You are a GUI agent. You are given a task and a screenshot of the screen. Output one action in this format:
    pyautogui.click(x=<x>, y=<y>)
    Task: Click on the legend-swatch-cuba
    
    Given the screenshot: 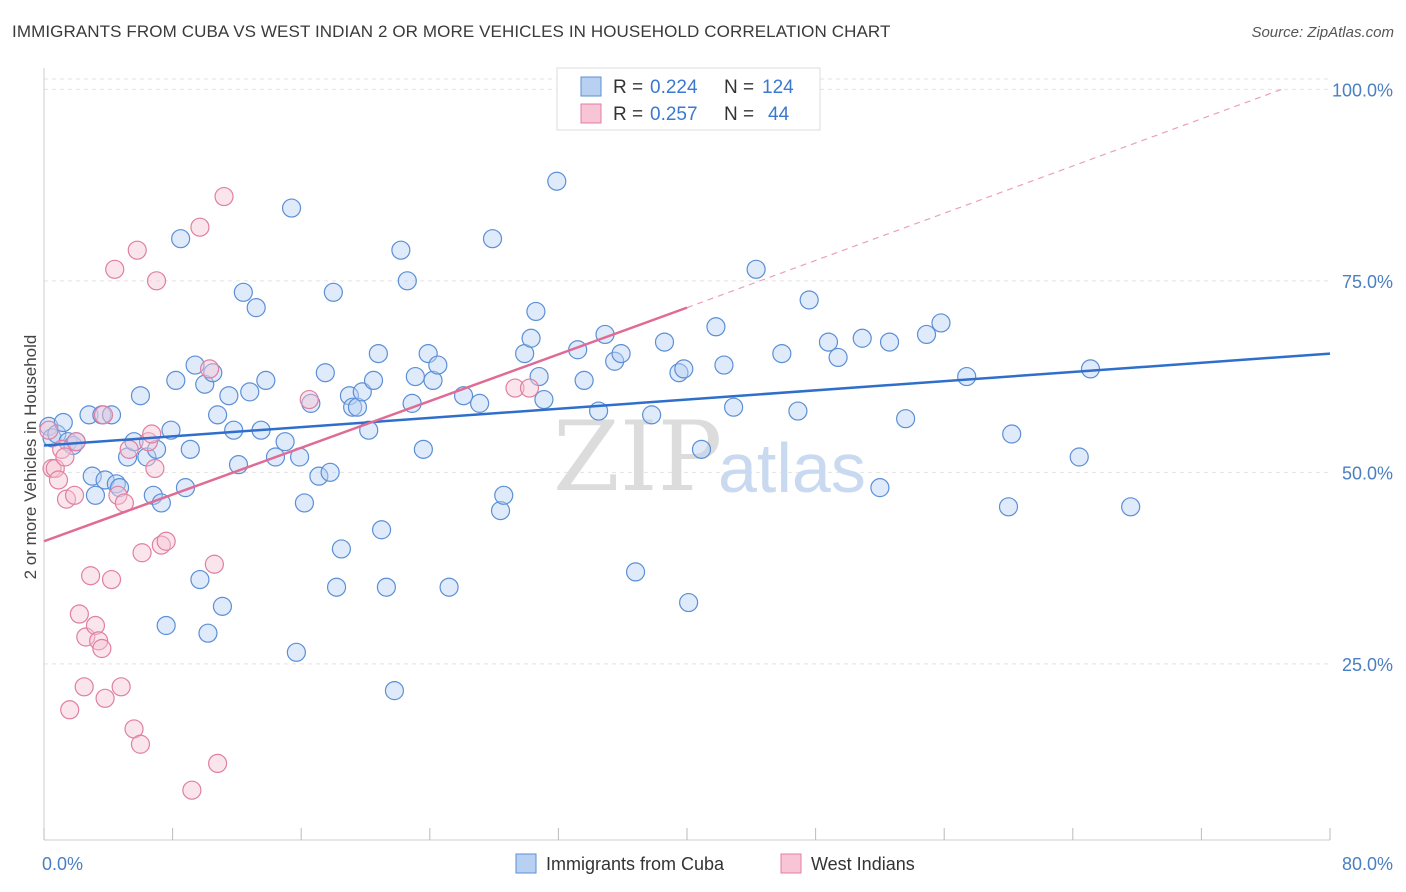 What is the action you would take?
    pyautogui.click(x=591, y=86)
    